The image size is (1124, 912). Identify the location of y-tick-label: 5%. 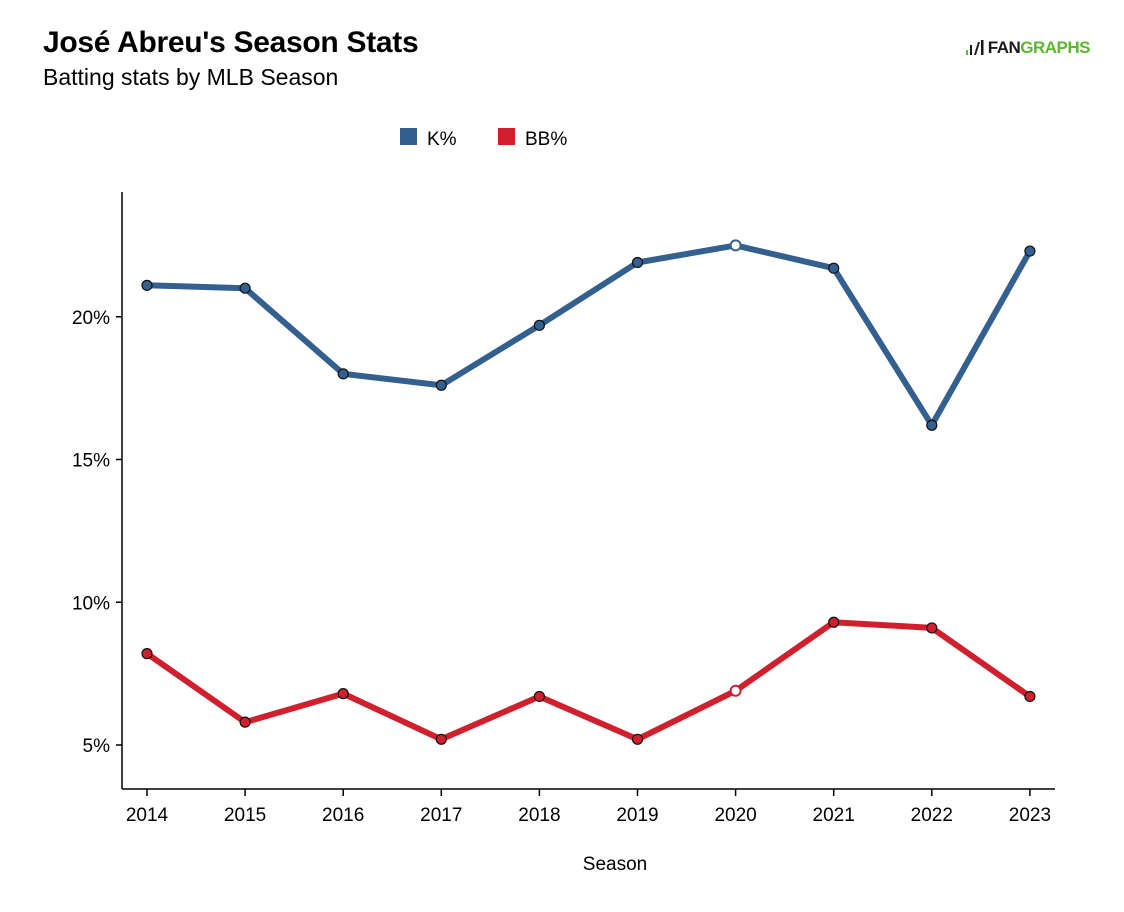
(97, 746).